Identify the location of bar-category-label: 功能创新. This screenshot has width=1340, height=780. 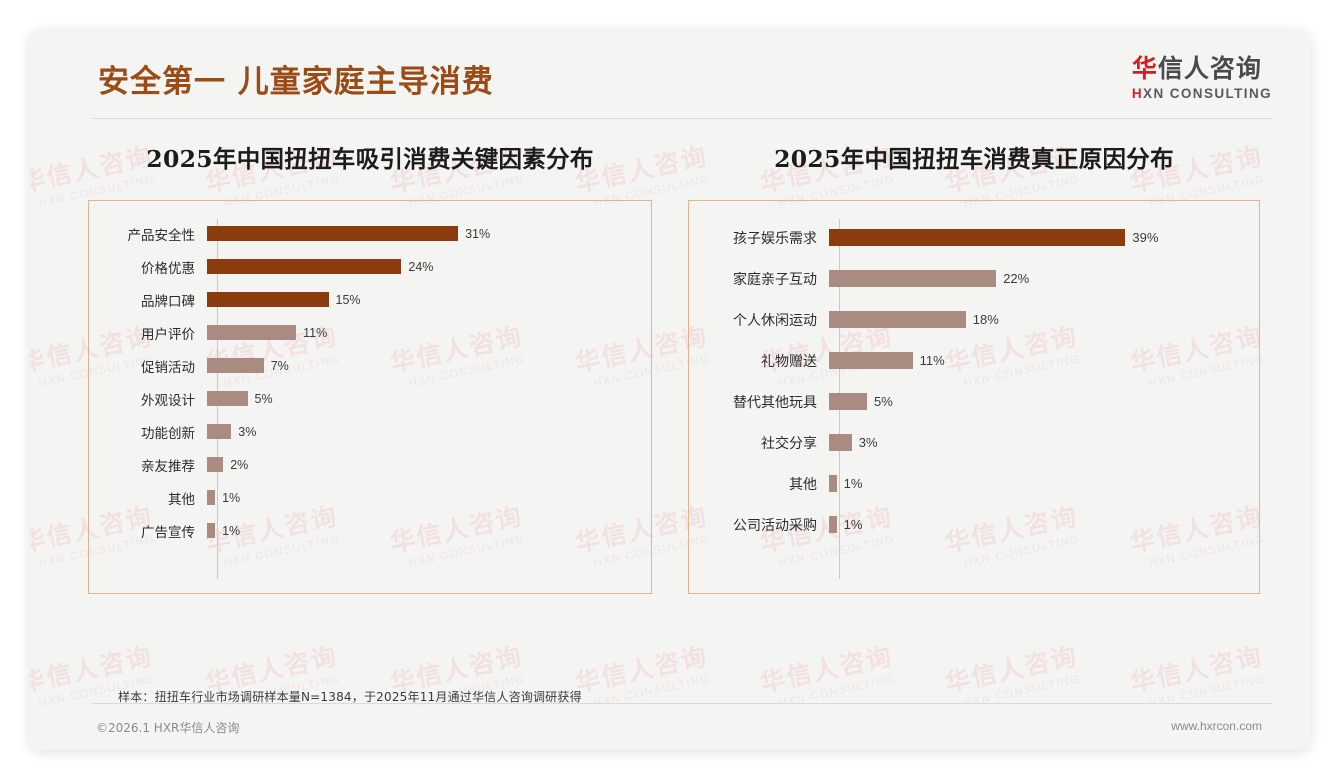
(168, 433).